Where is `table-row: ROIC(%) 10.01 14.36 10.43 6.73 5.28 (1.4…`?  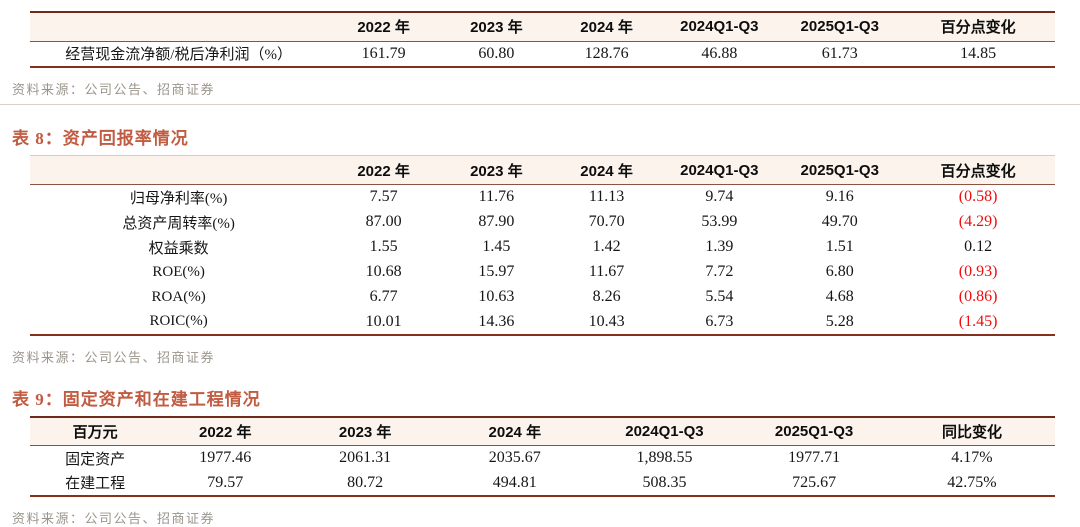 table-row: ROIC(%) 10.01 14.36 10.43 6.73 5.28 (1.4… is located at coordinates (542, 322).